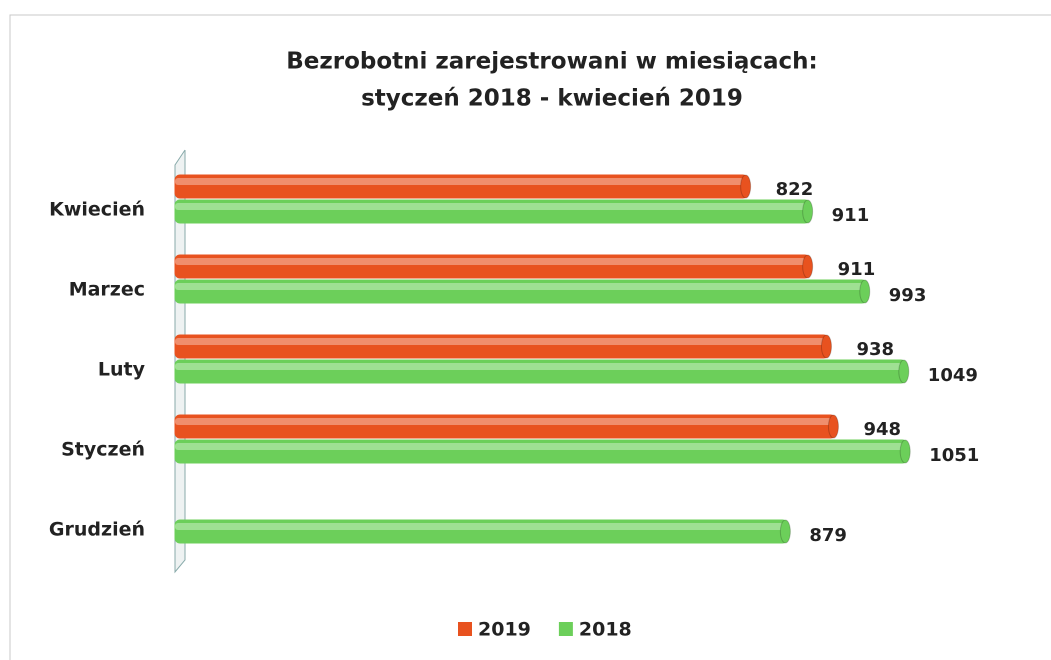 The height and width of the screenshot is (660, 1051). What do you see at coordinates (882, 429) in the screenshot?
I see `data-label: 948` at bounding box center [882, 429].